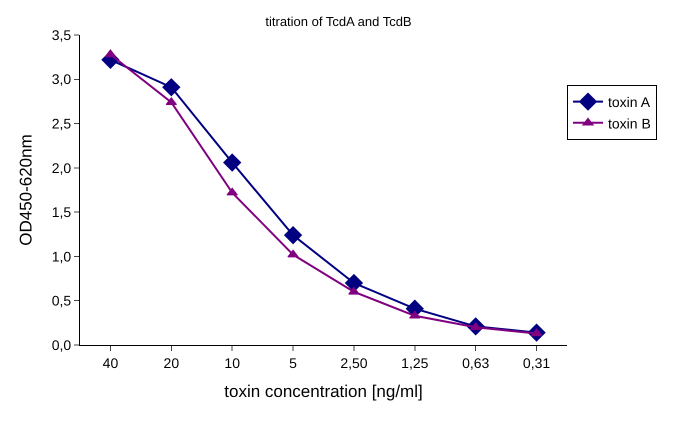 The image size is (677, 425). Describe the element at coordinates (323, 392) in the screenshot. I see `x-axis-title: toxin concentration [ng/ml]` at that location.